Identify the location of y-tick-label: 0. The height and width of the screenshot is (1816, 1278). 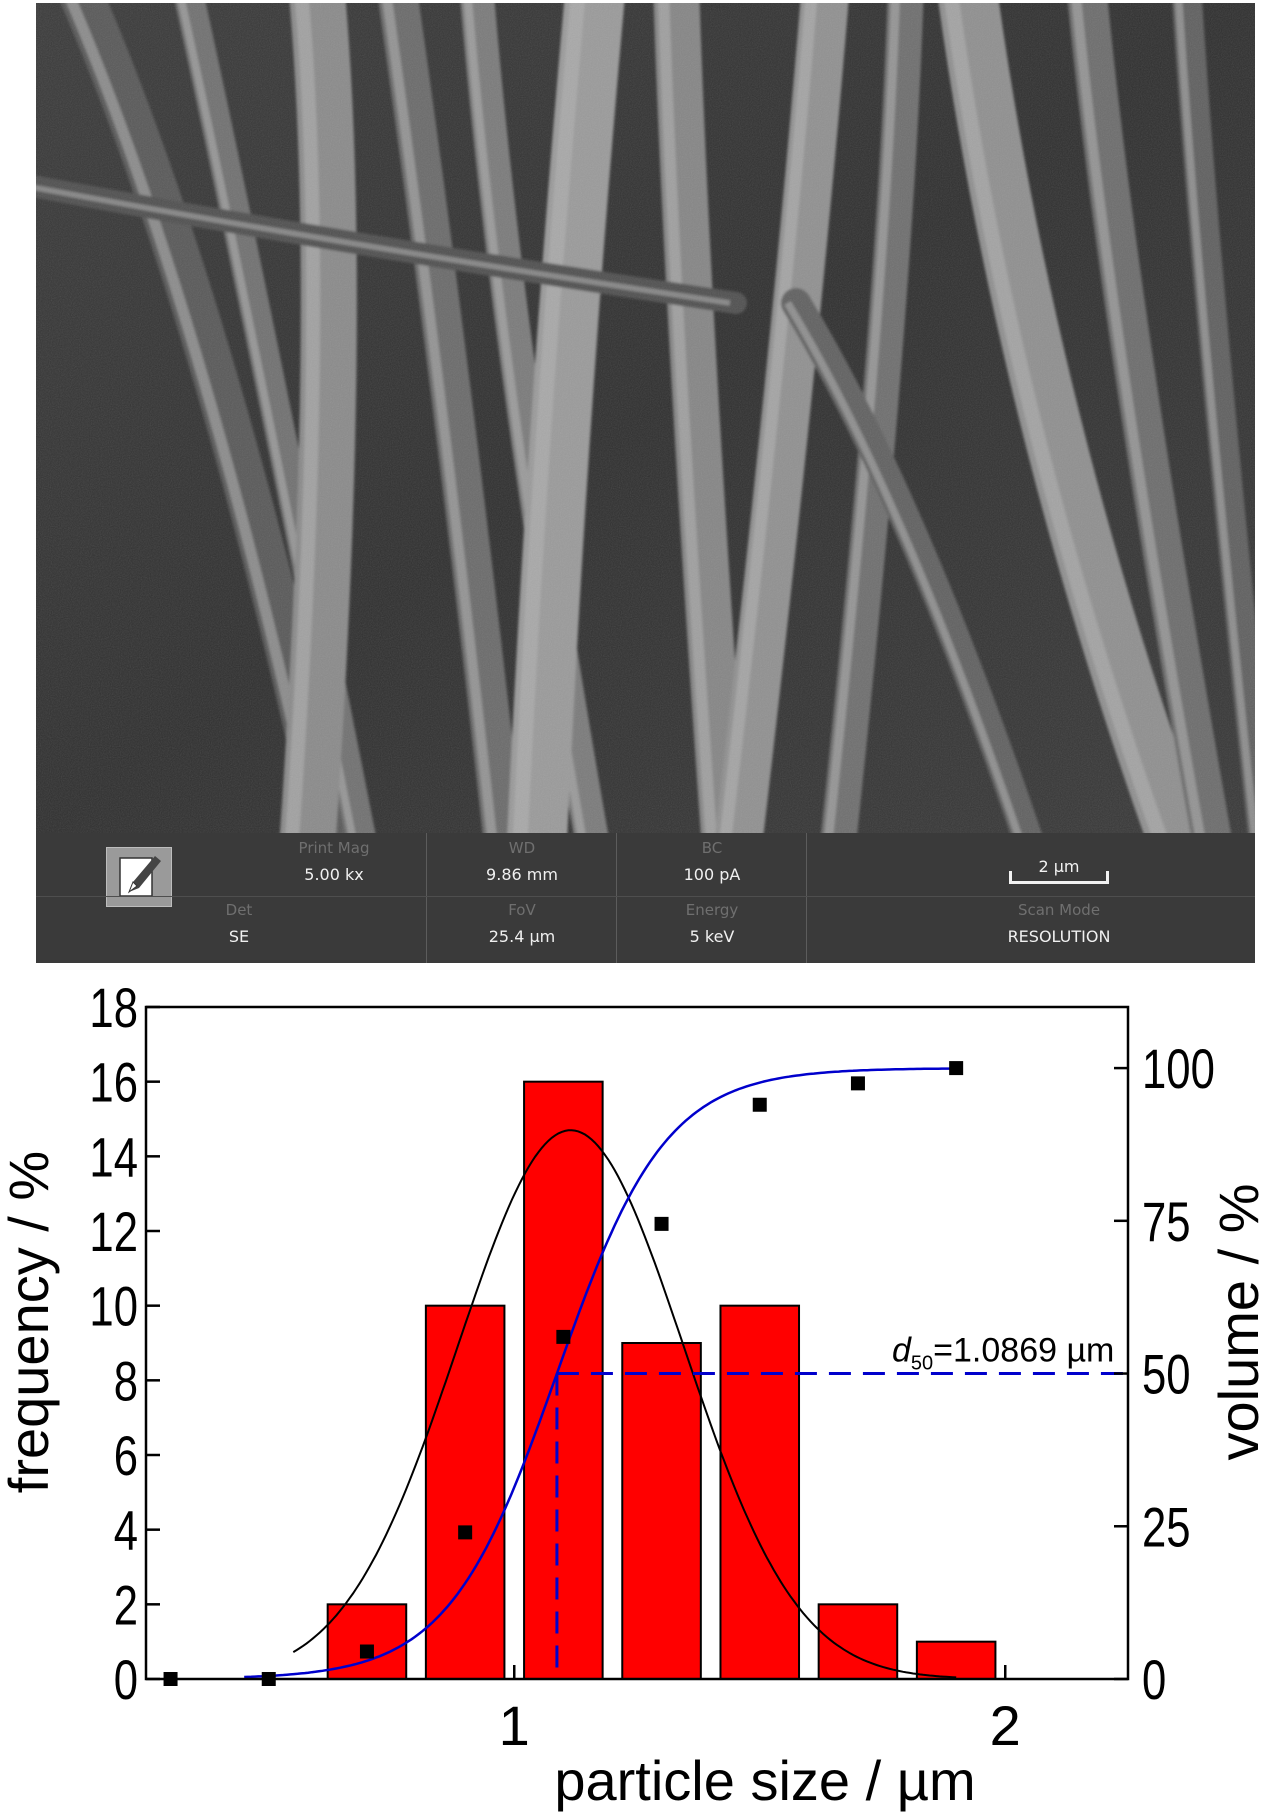
(126, 1680).